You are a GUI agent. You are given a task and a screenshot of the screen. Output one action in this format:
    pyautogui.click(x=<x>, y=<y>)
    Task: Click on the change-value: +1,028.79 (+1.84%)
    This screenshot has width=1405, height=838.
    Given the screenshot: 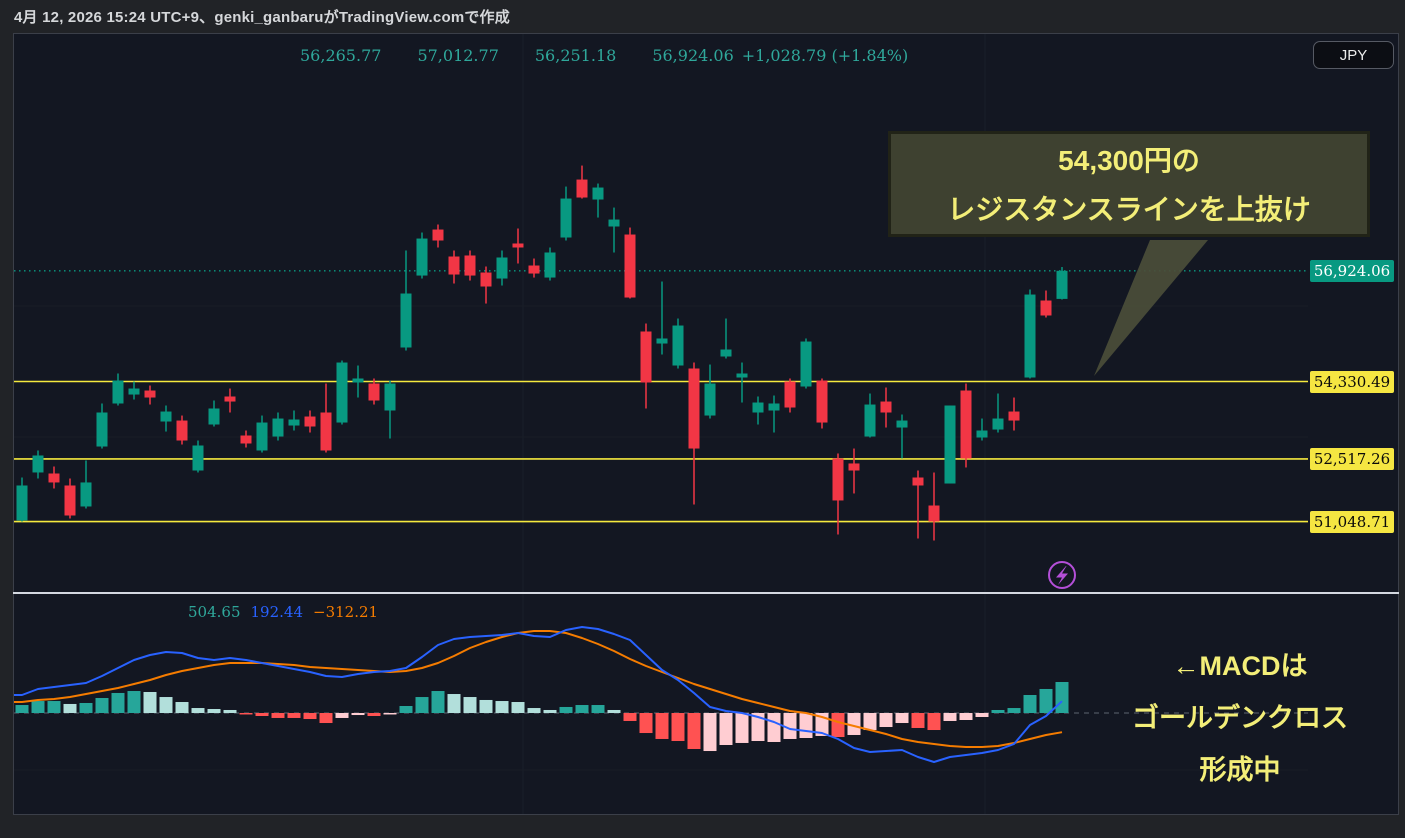 What is the action you would take?
    pyautogui.click(x=825, y=55)
    